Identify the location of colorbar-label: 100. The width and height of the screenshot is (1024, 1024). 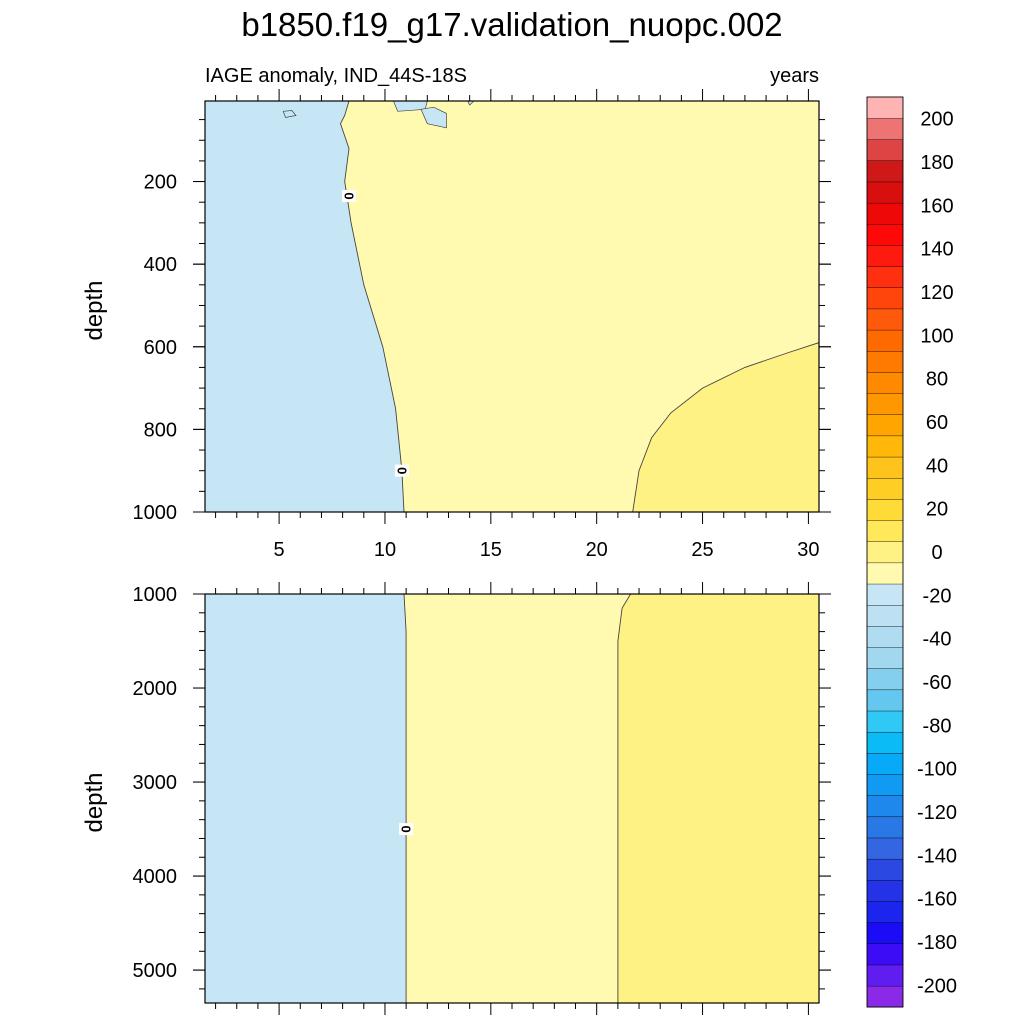
(936, 336).